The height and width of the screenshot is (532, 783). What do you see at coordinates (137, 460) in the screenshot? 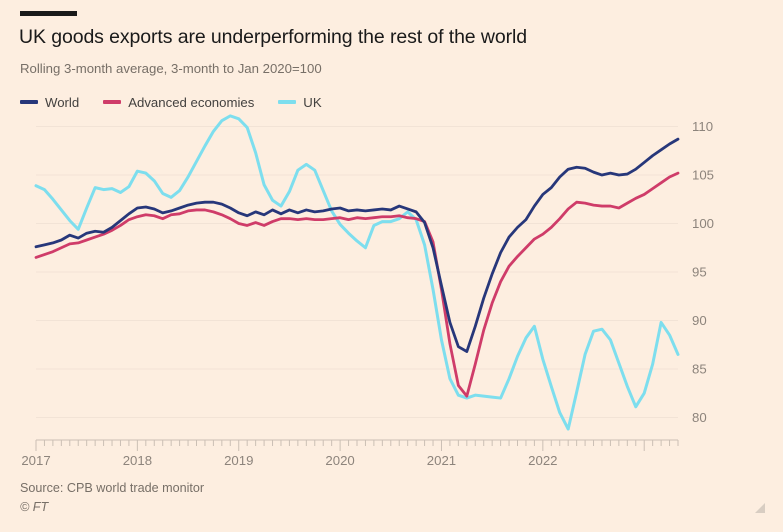
I see `x-axis-tick-label: 2018` at bounding box center [137, 460].